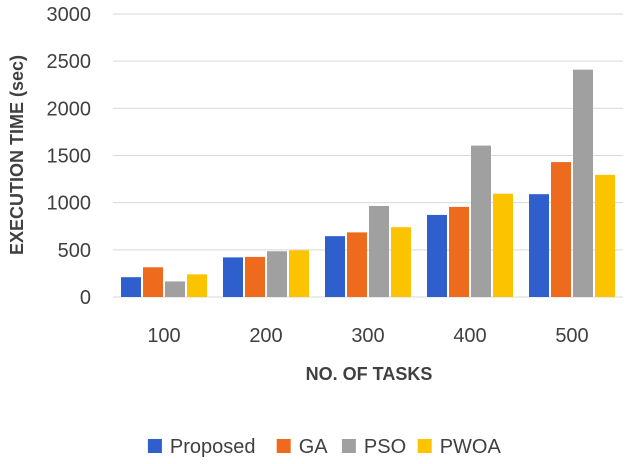  I want to click on x-axis-ticks: 100 200 300 400 500, so click(367, 336).